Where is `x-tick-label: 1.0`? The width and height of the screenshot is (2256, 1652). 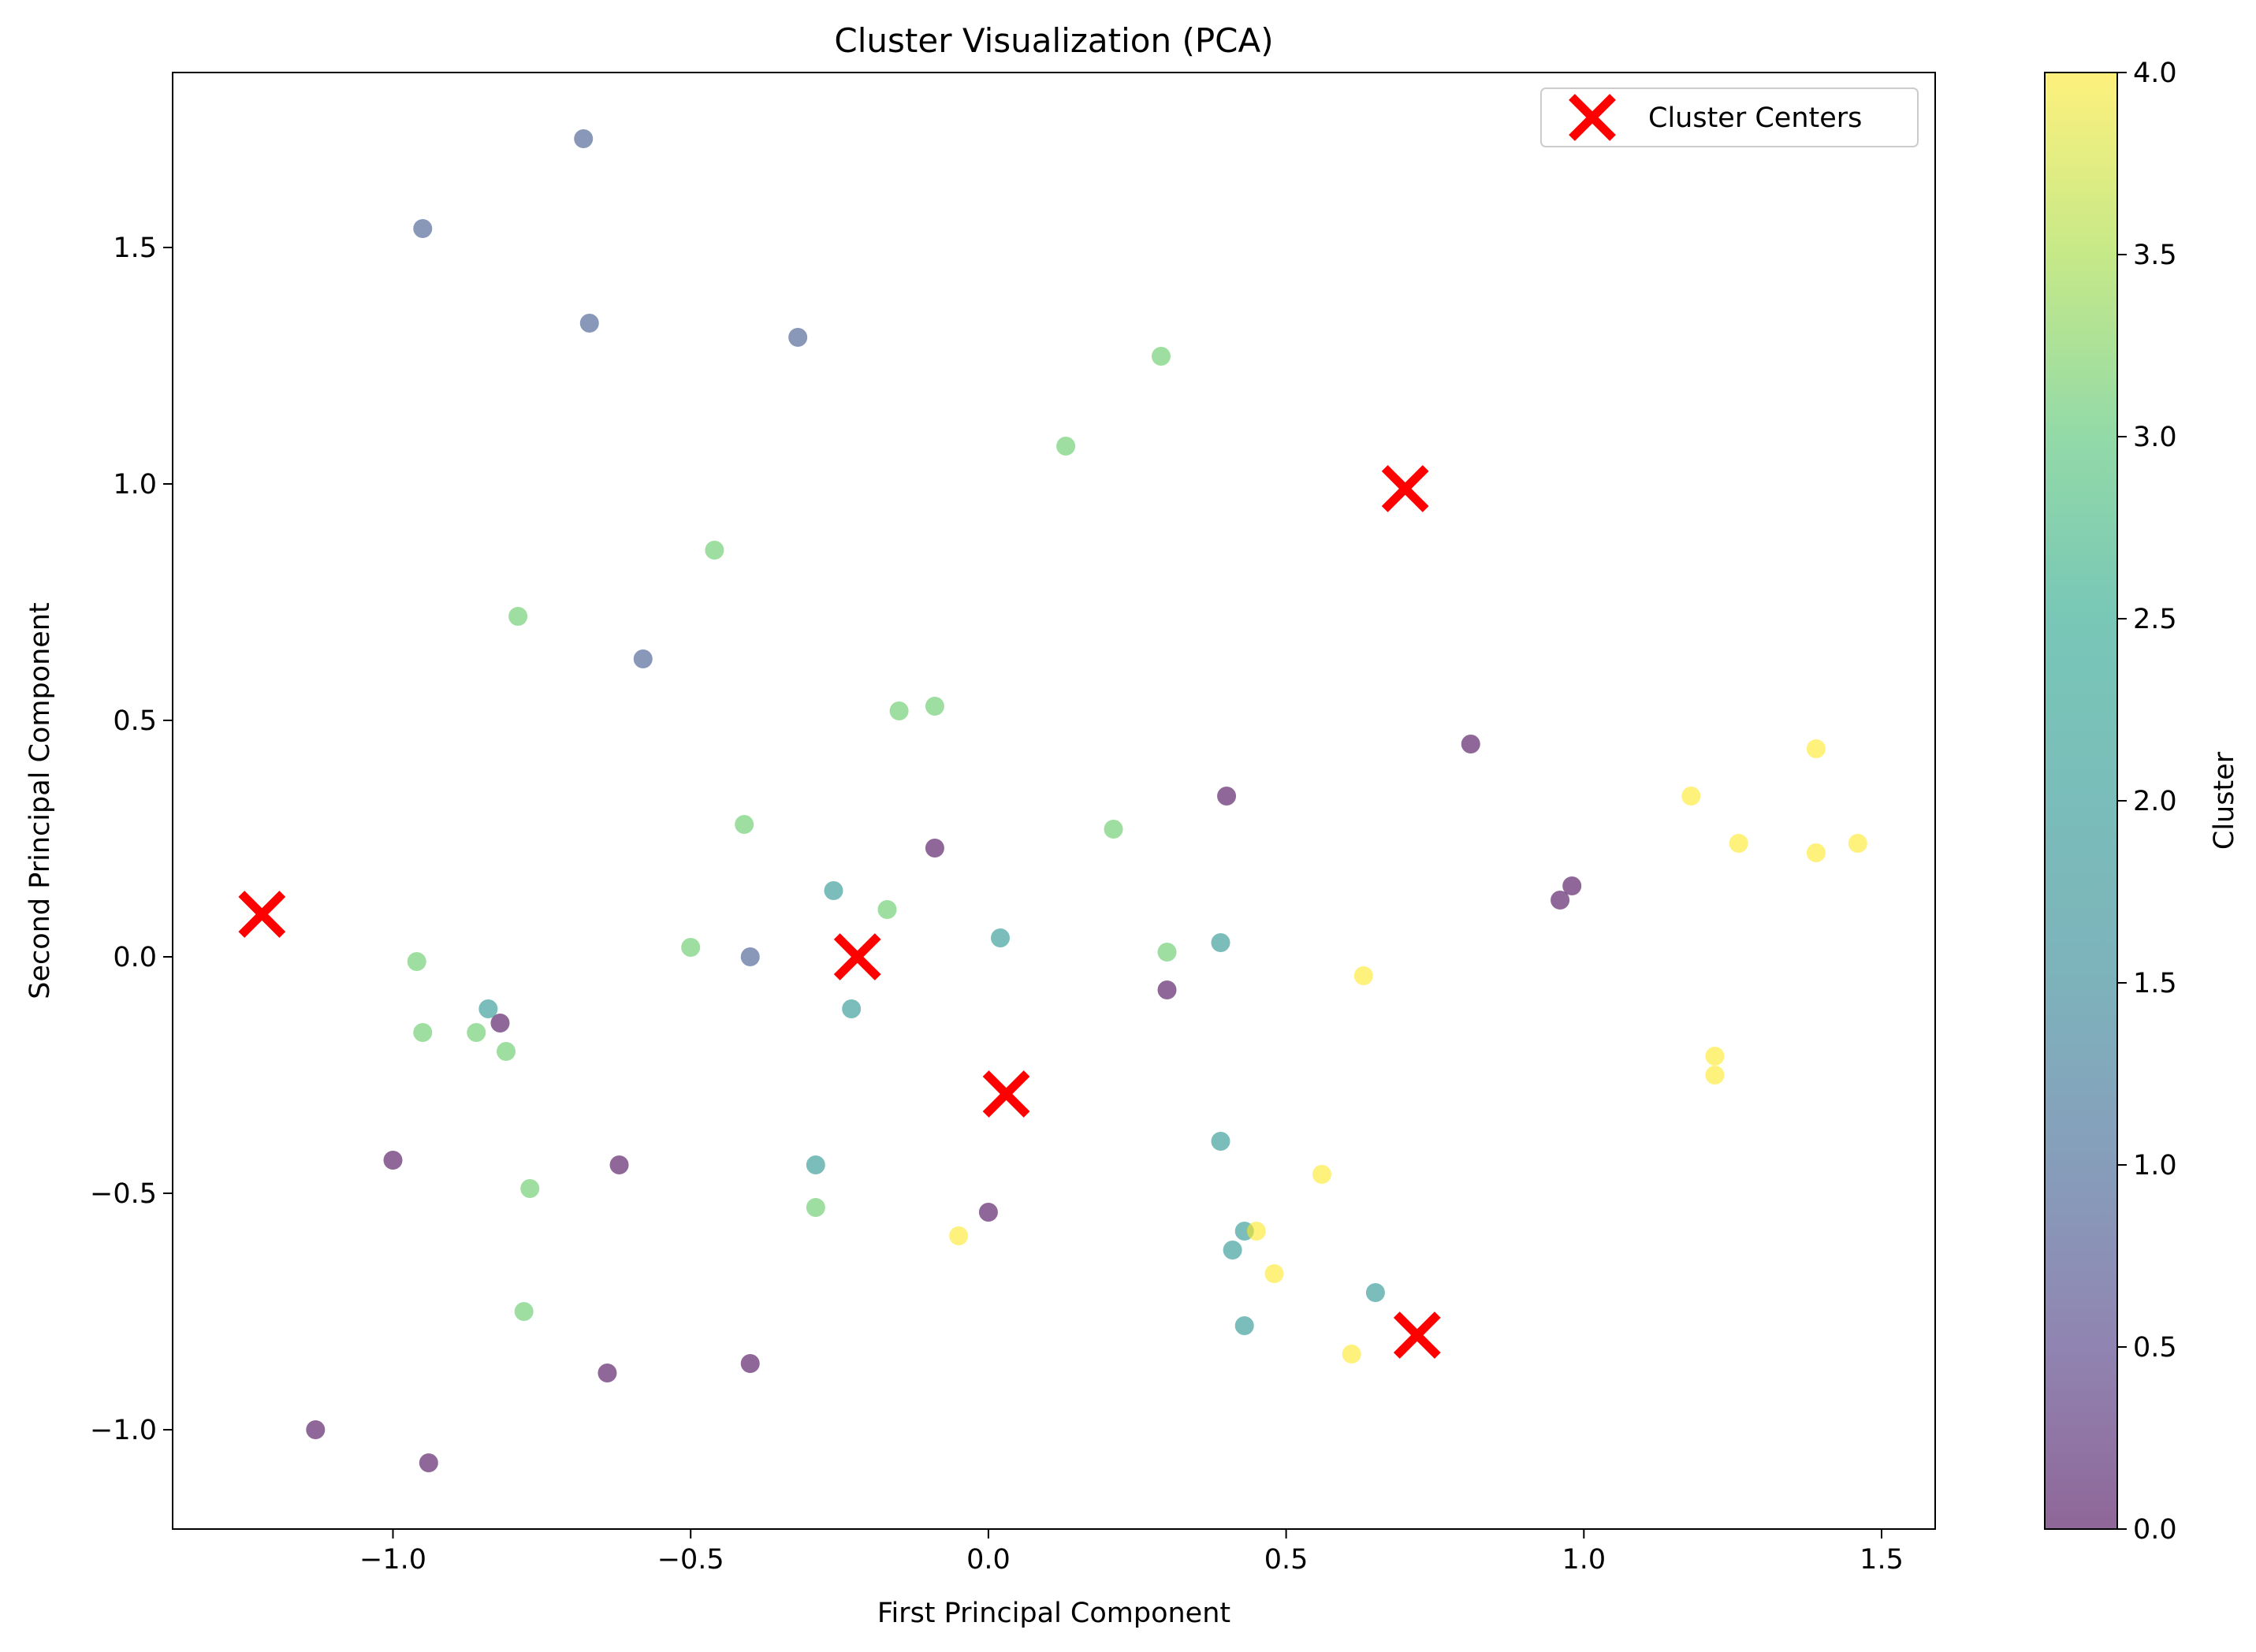
x-tick-label: 1.0 is located at coordinates (1584, 1560).